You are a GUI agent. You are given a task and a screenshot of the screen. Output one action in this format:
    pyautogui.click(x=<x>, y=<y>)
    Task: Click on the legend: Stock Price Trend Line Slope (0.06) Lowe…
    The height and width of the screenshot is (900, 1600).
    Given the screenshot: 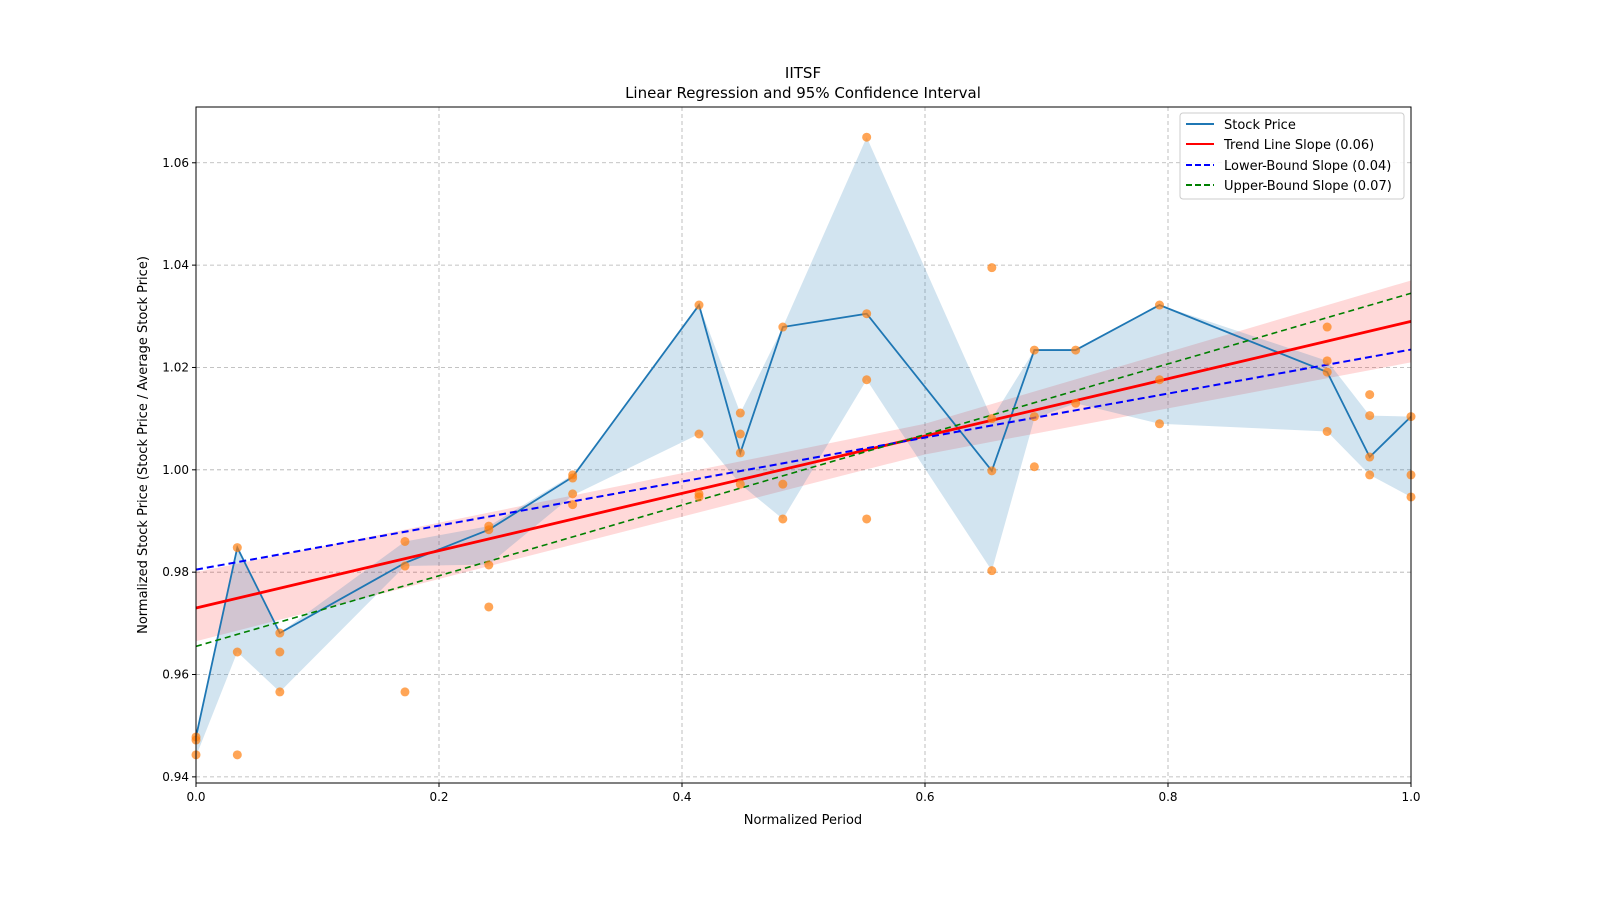 What is the action you would take?
    pyautogui.click(x=1292, y=156)
    